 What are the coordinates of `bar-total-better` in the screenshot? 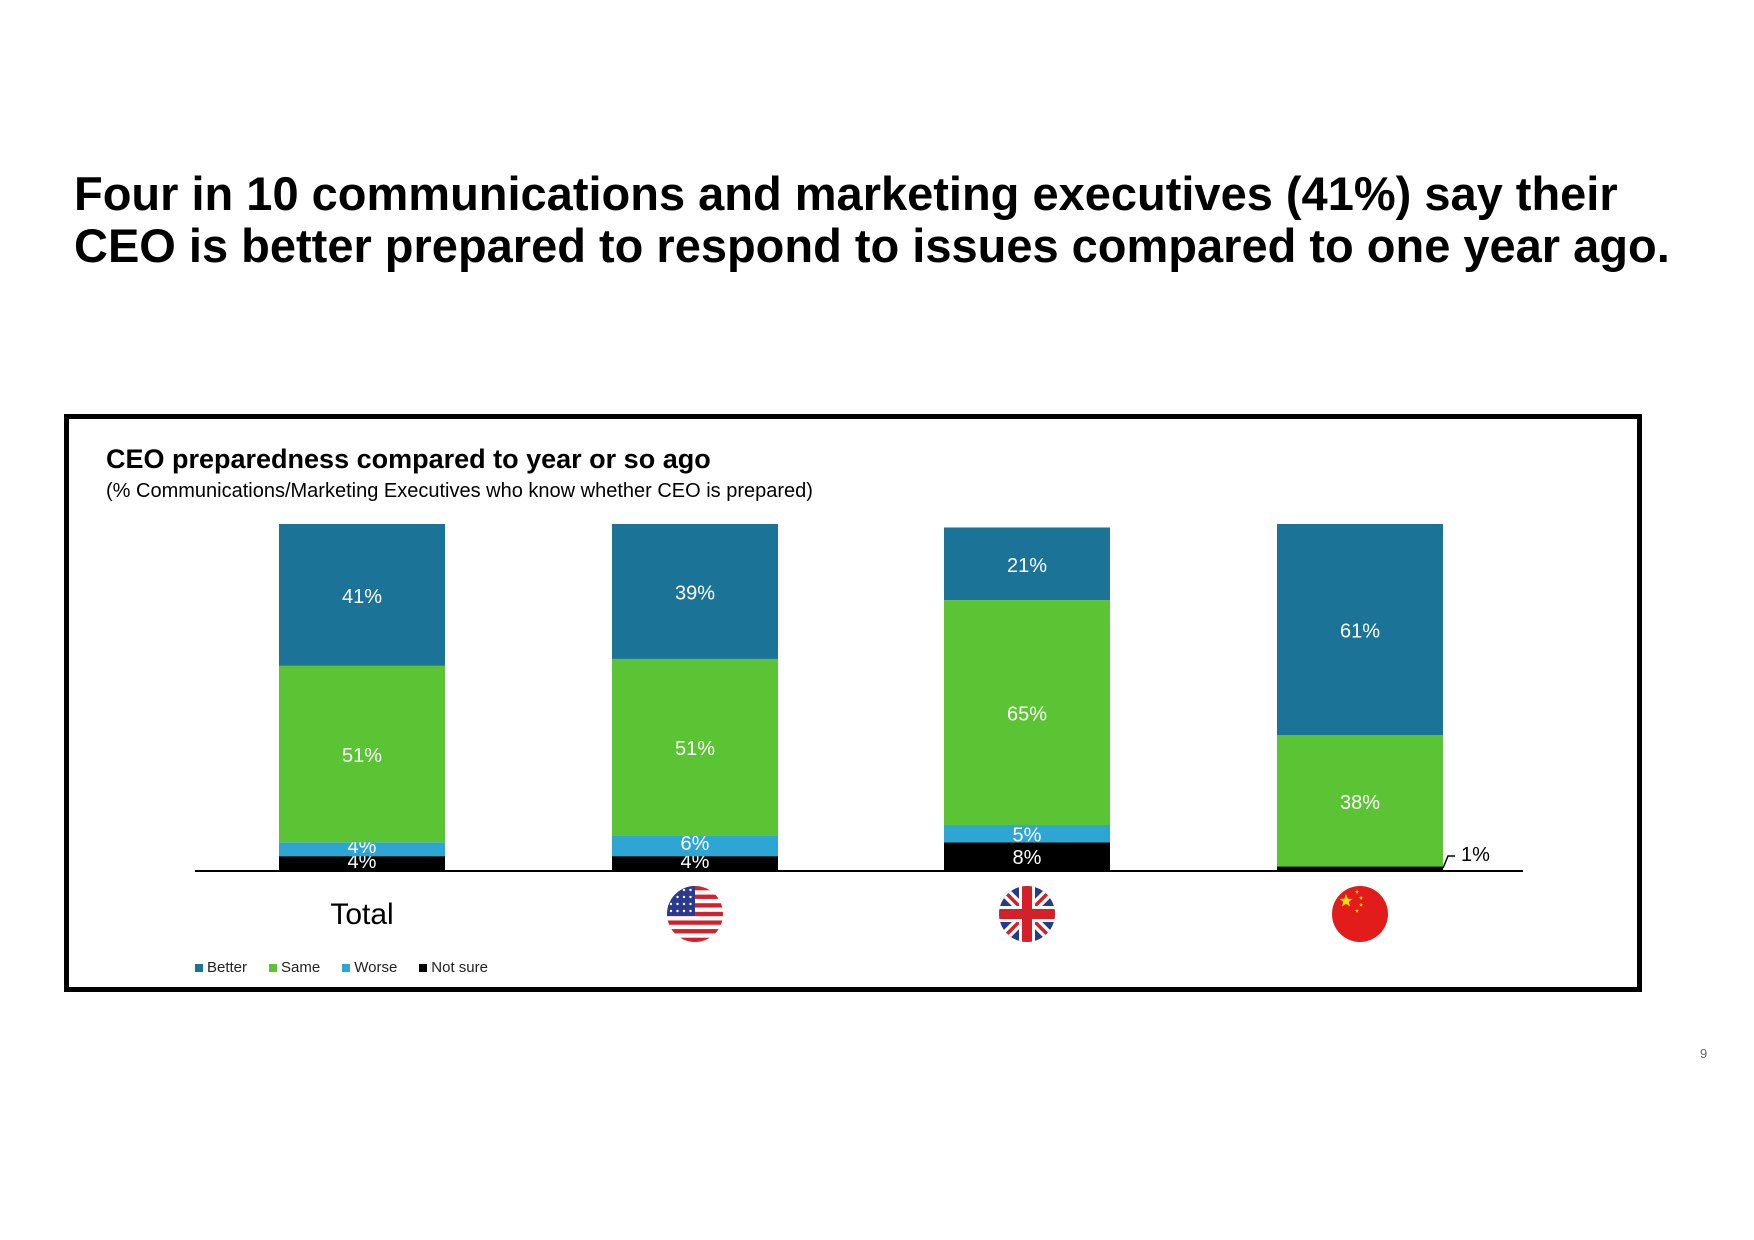 It's located at (362, 595).